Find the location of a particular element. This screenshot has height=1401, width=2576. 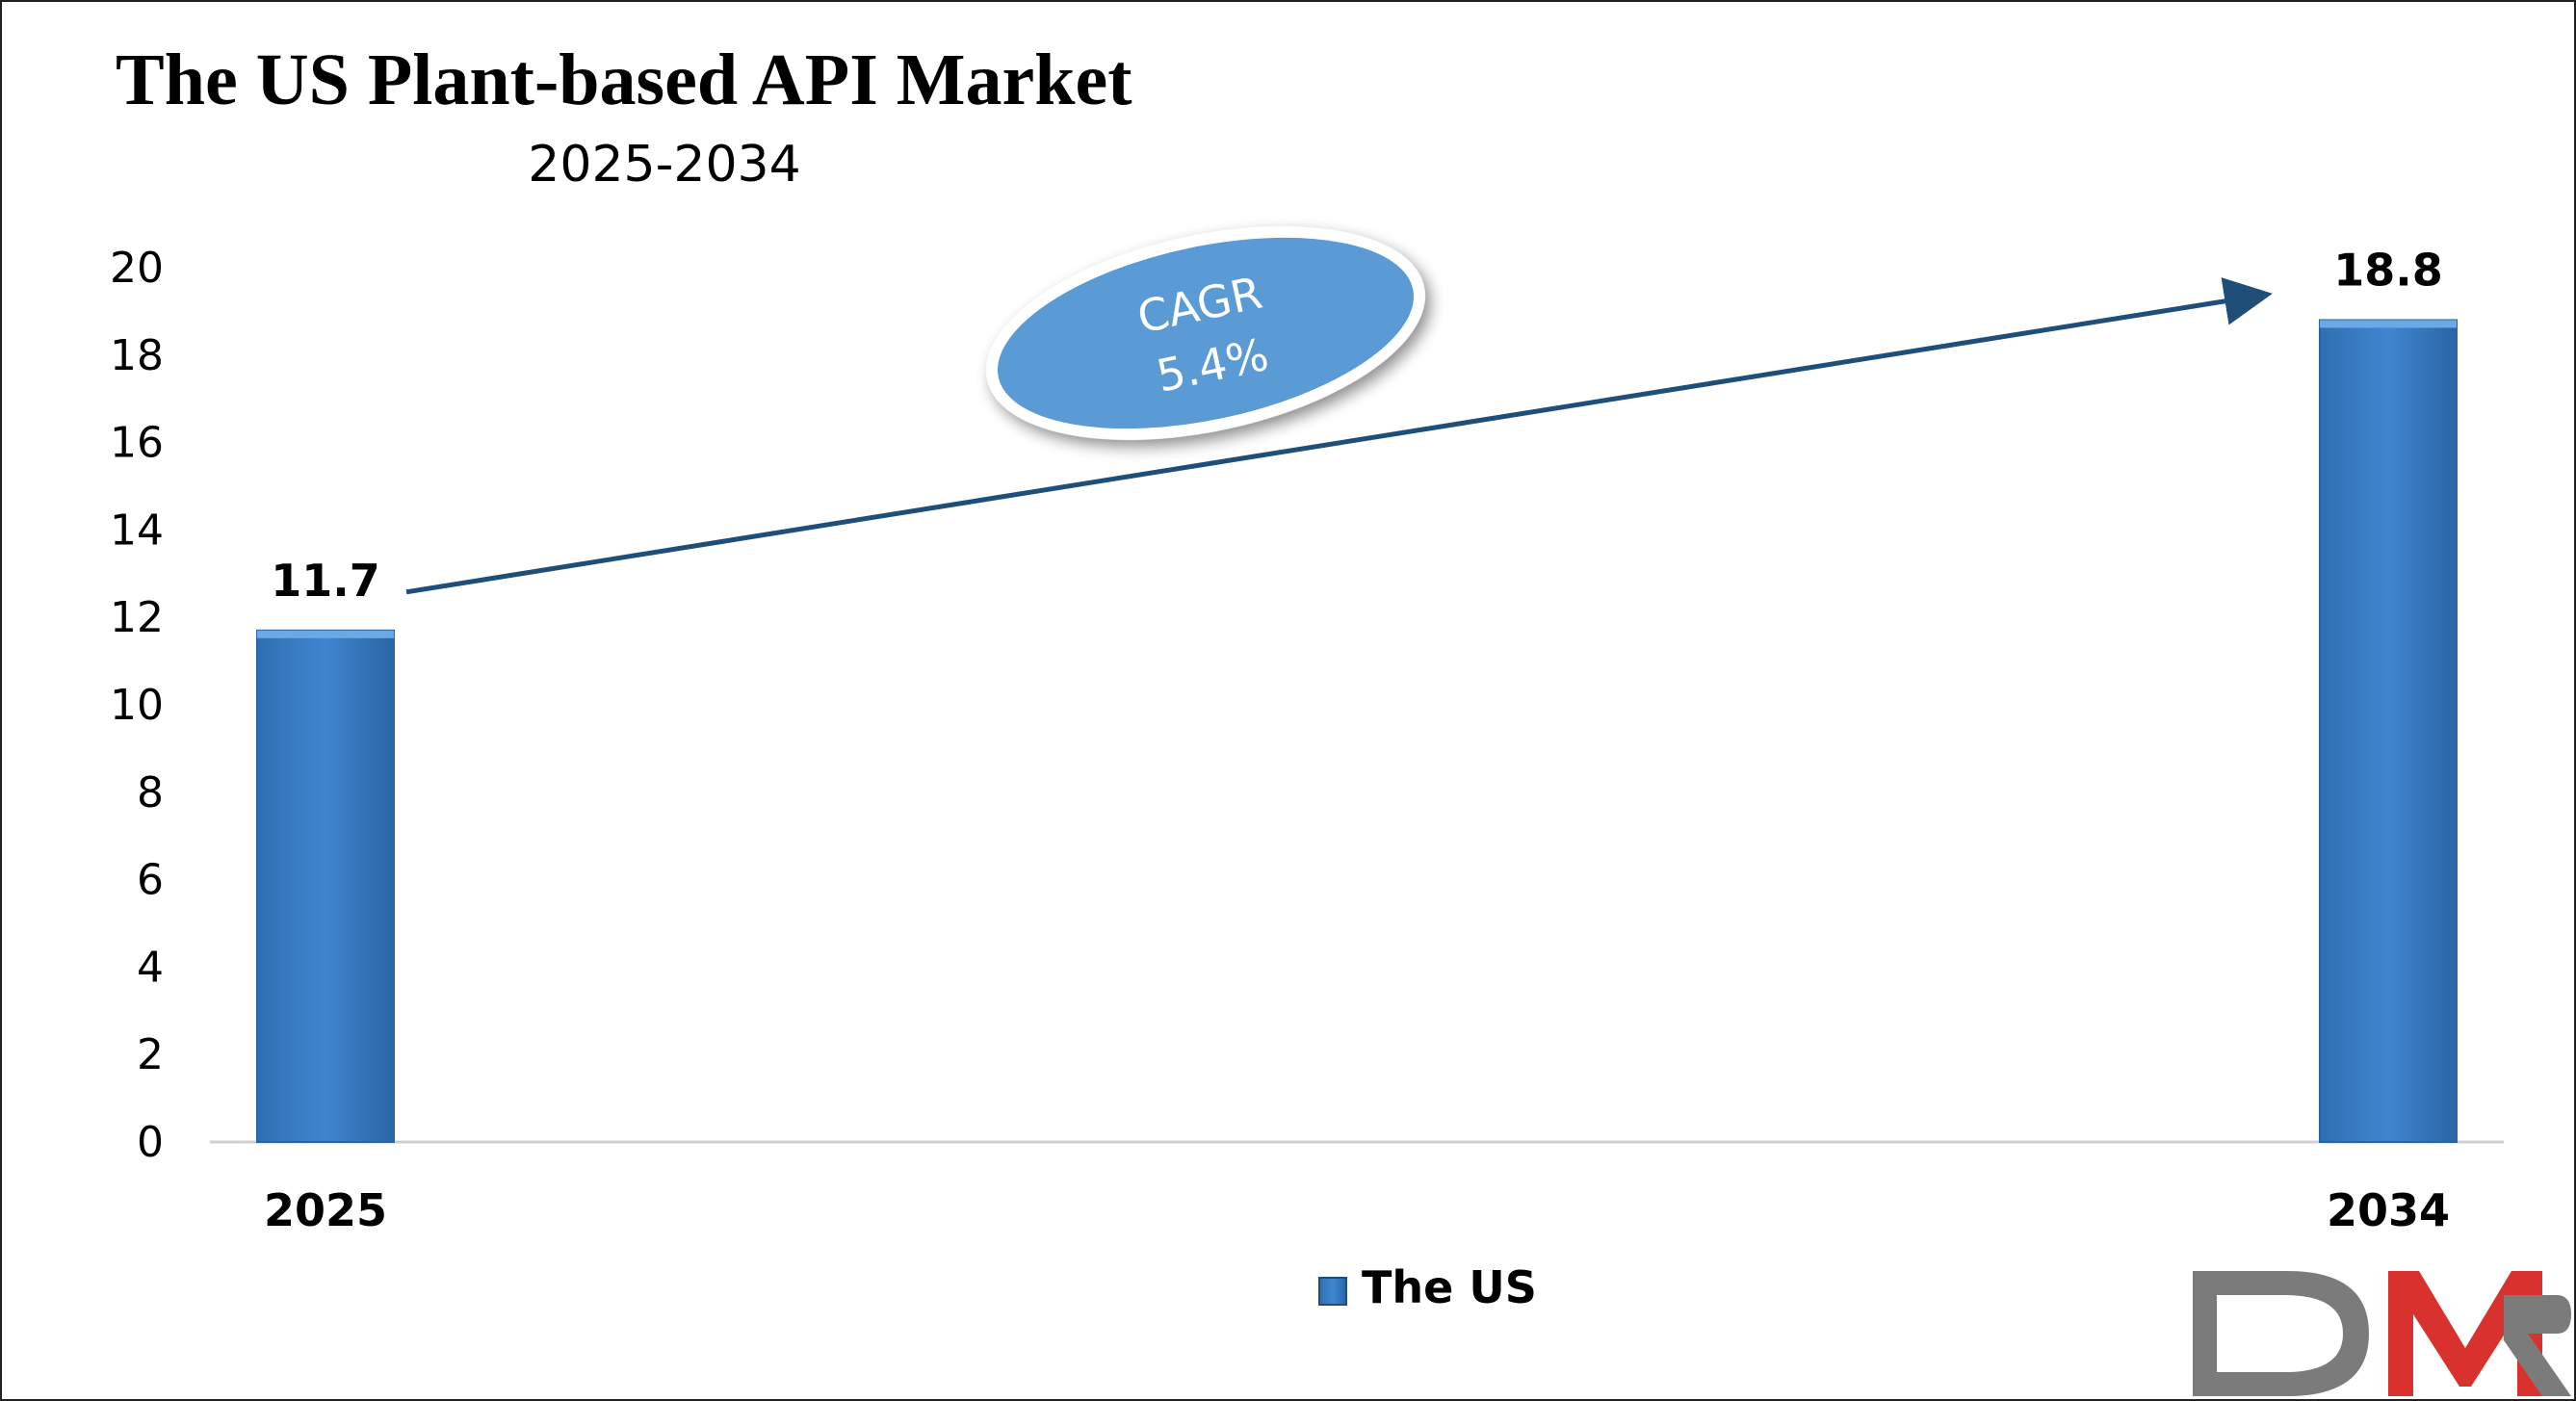

data-label: 18.8 is located at coordinates (2388, 270).